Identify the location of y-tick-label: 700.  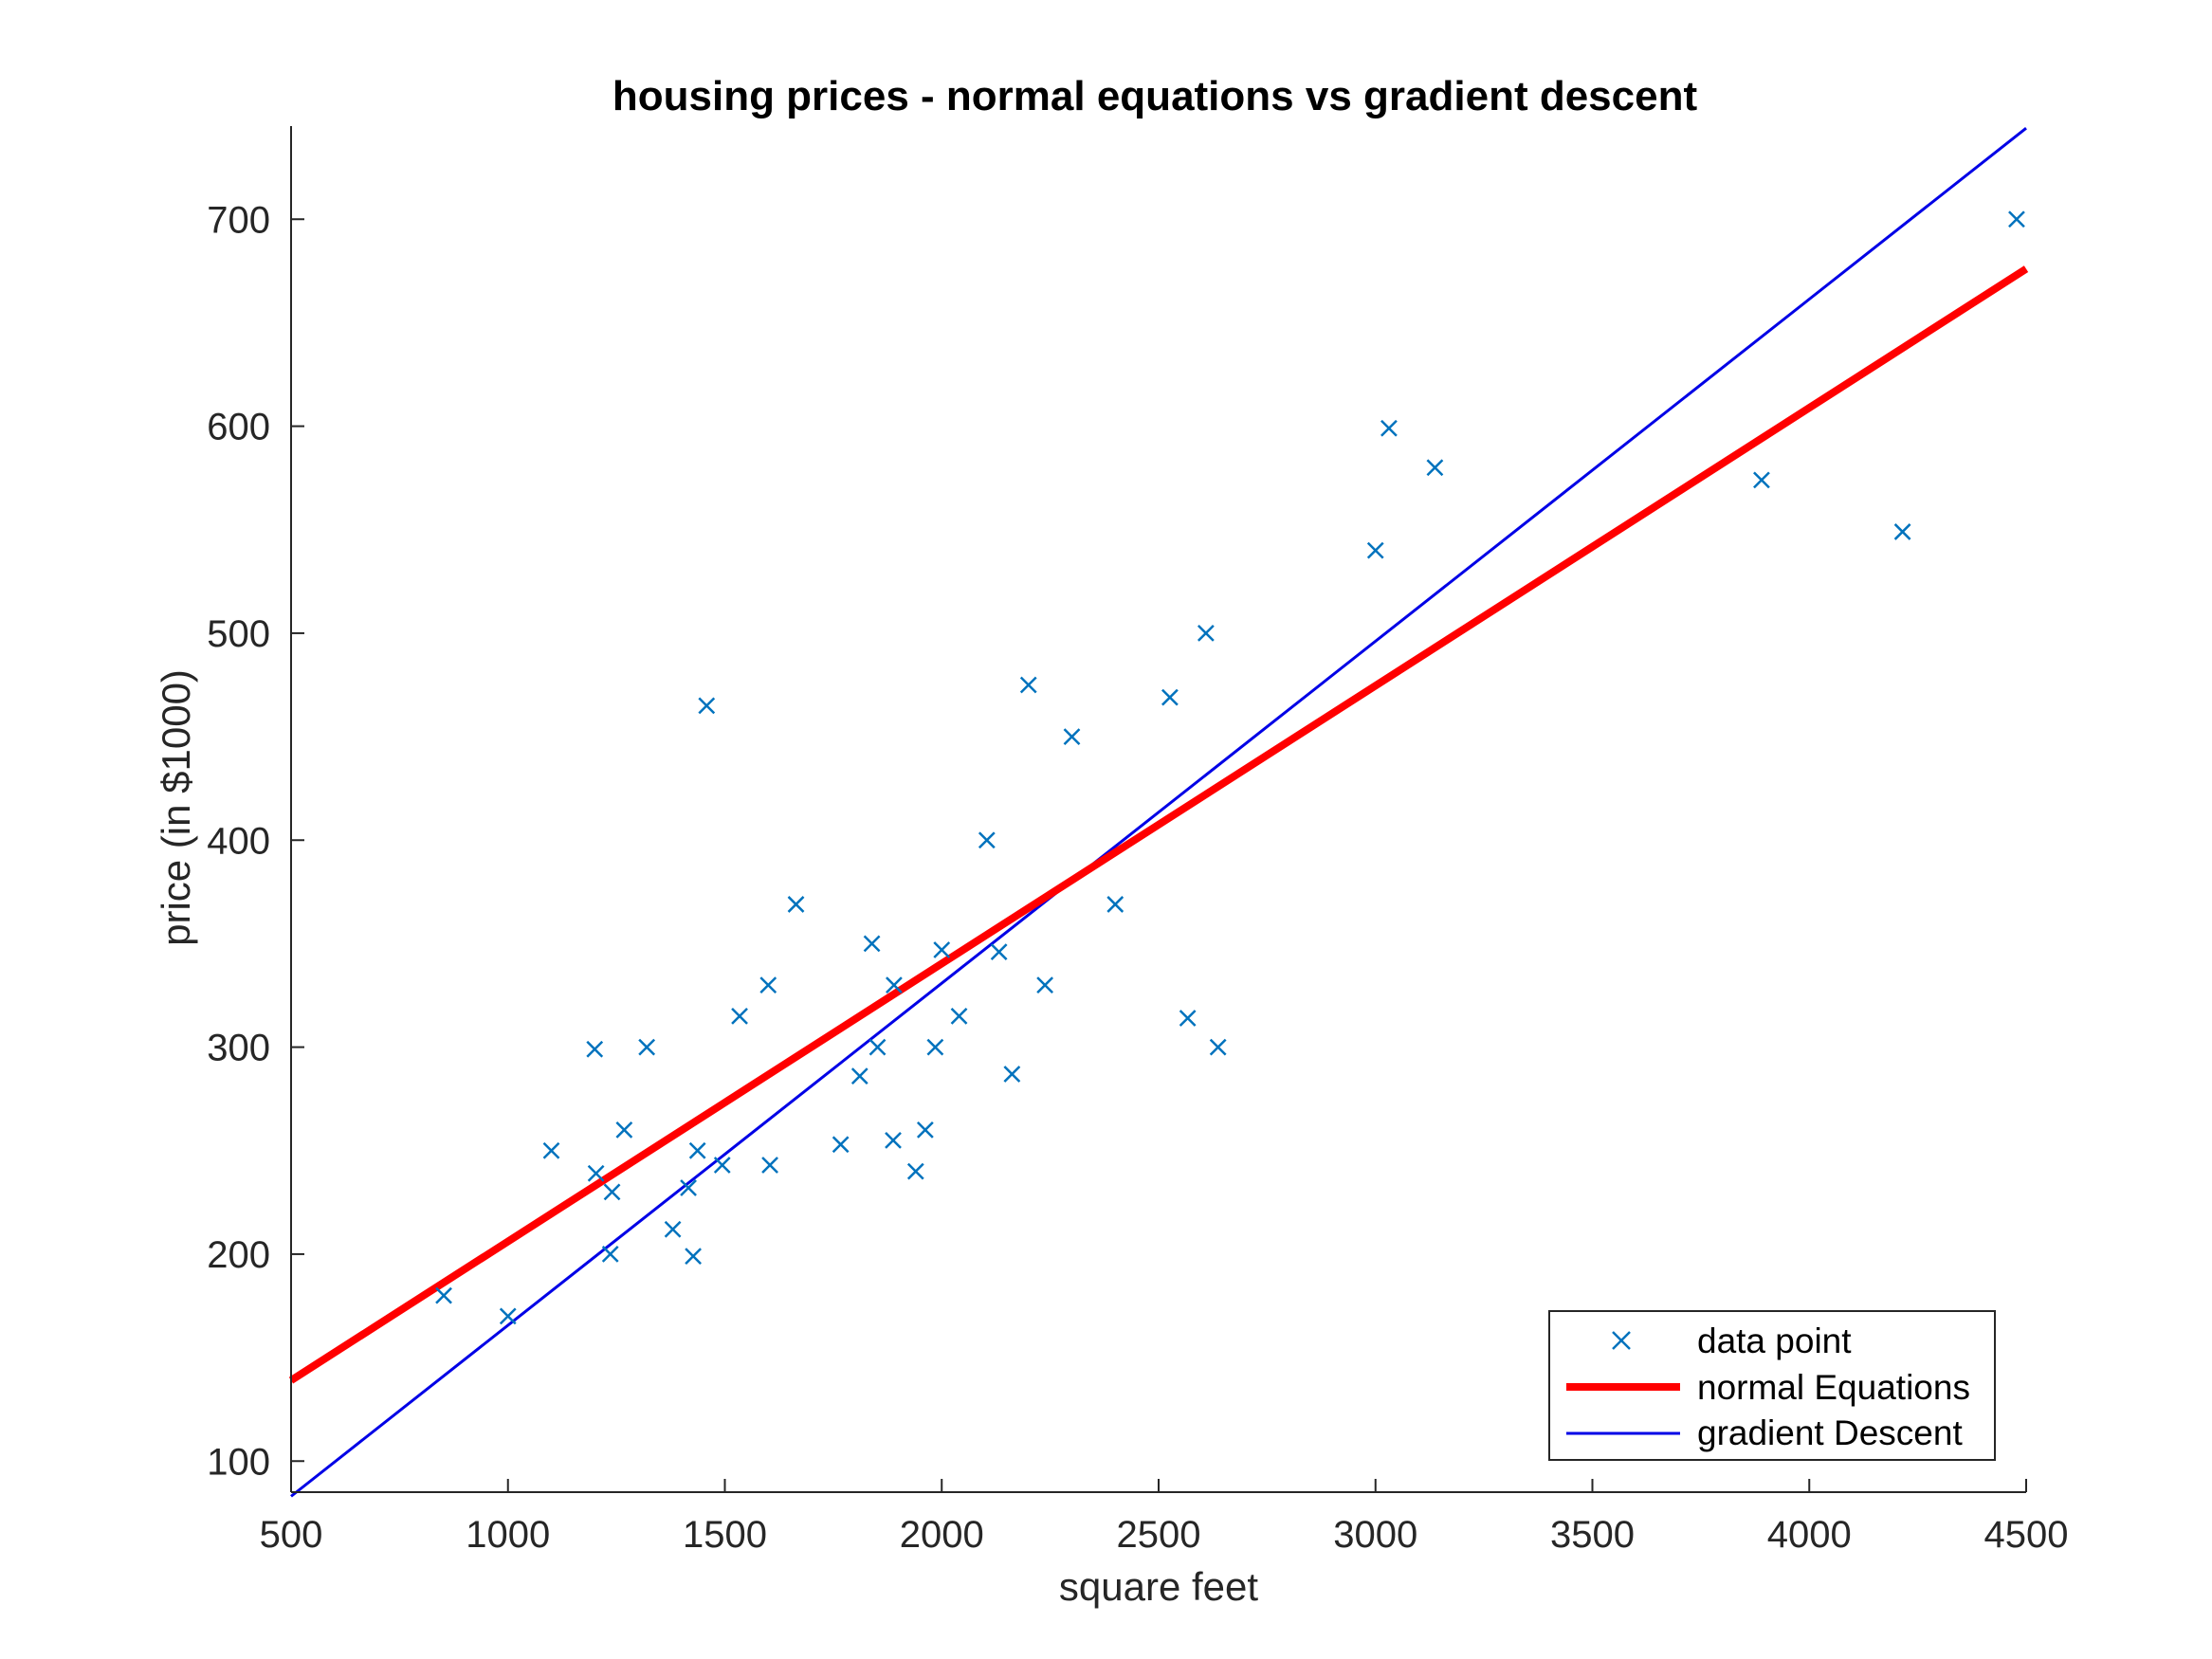
(238, 220).